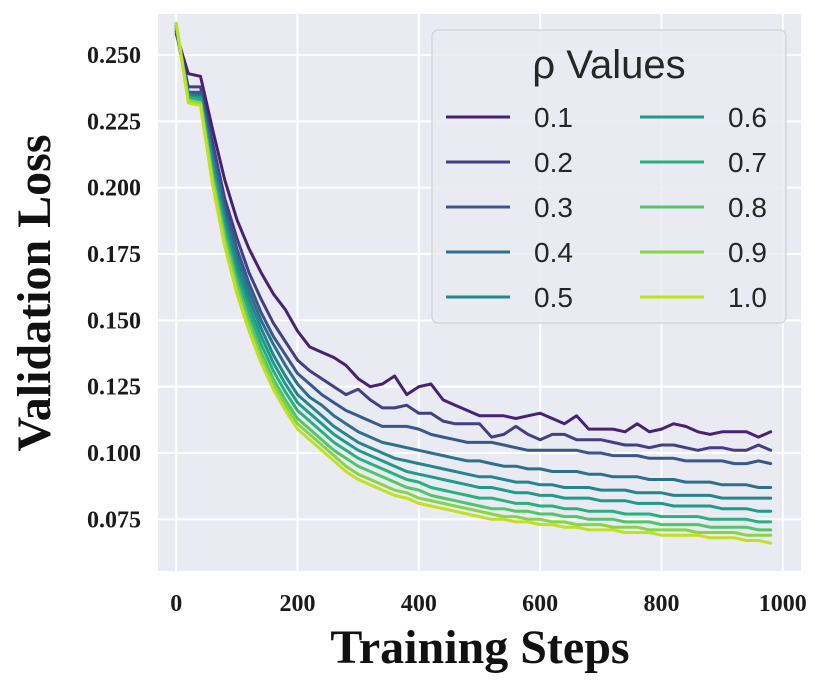  What do you see at coordinates (114, 189) in the screenshot?
I see `y-tick-label: 0.200` at bounding box center [114, 189].